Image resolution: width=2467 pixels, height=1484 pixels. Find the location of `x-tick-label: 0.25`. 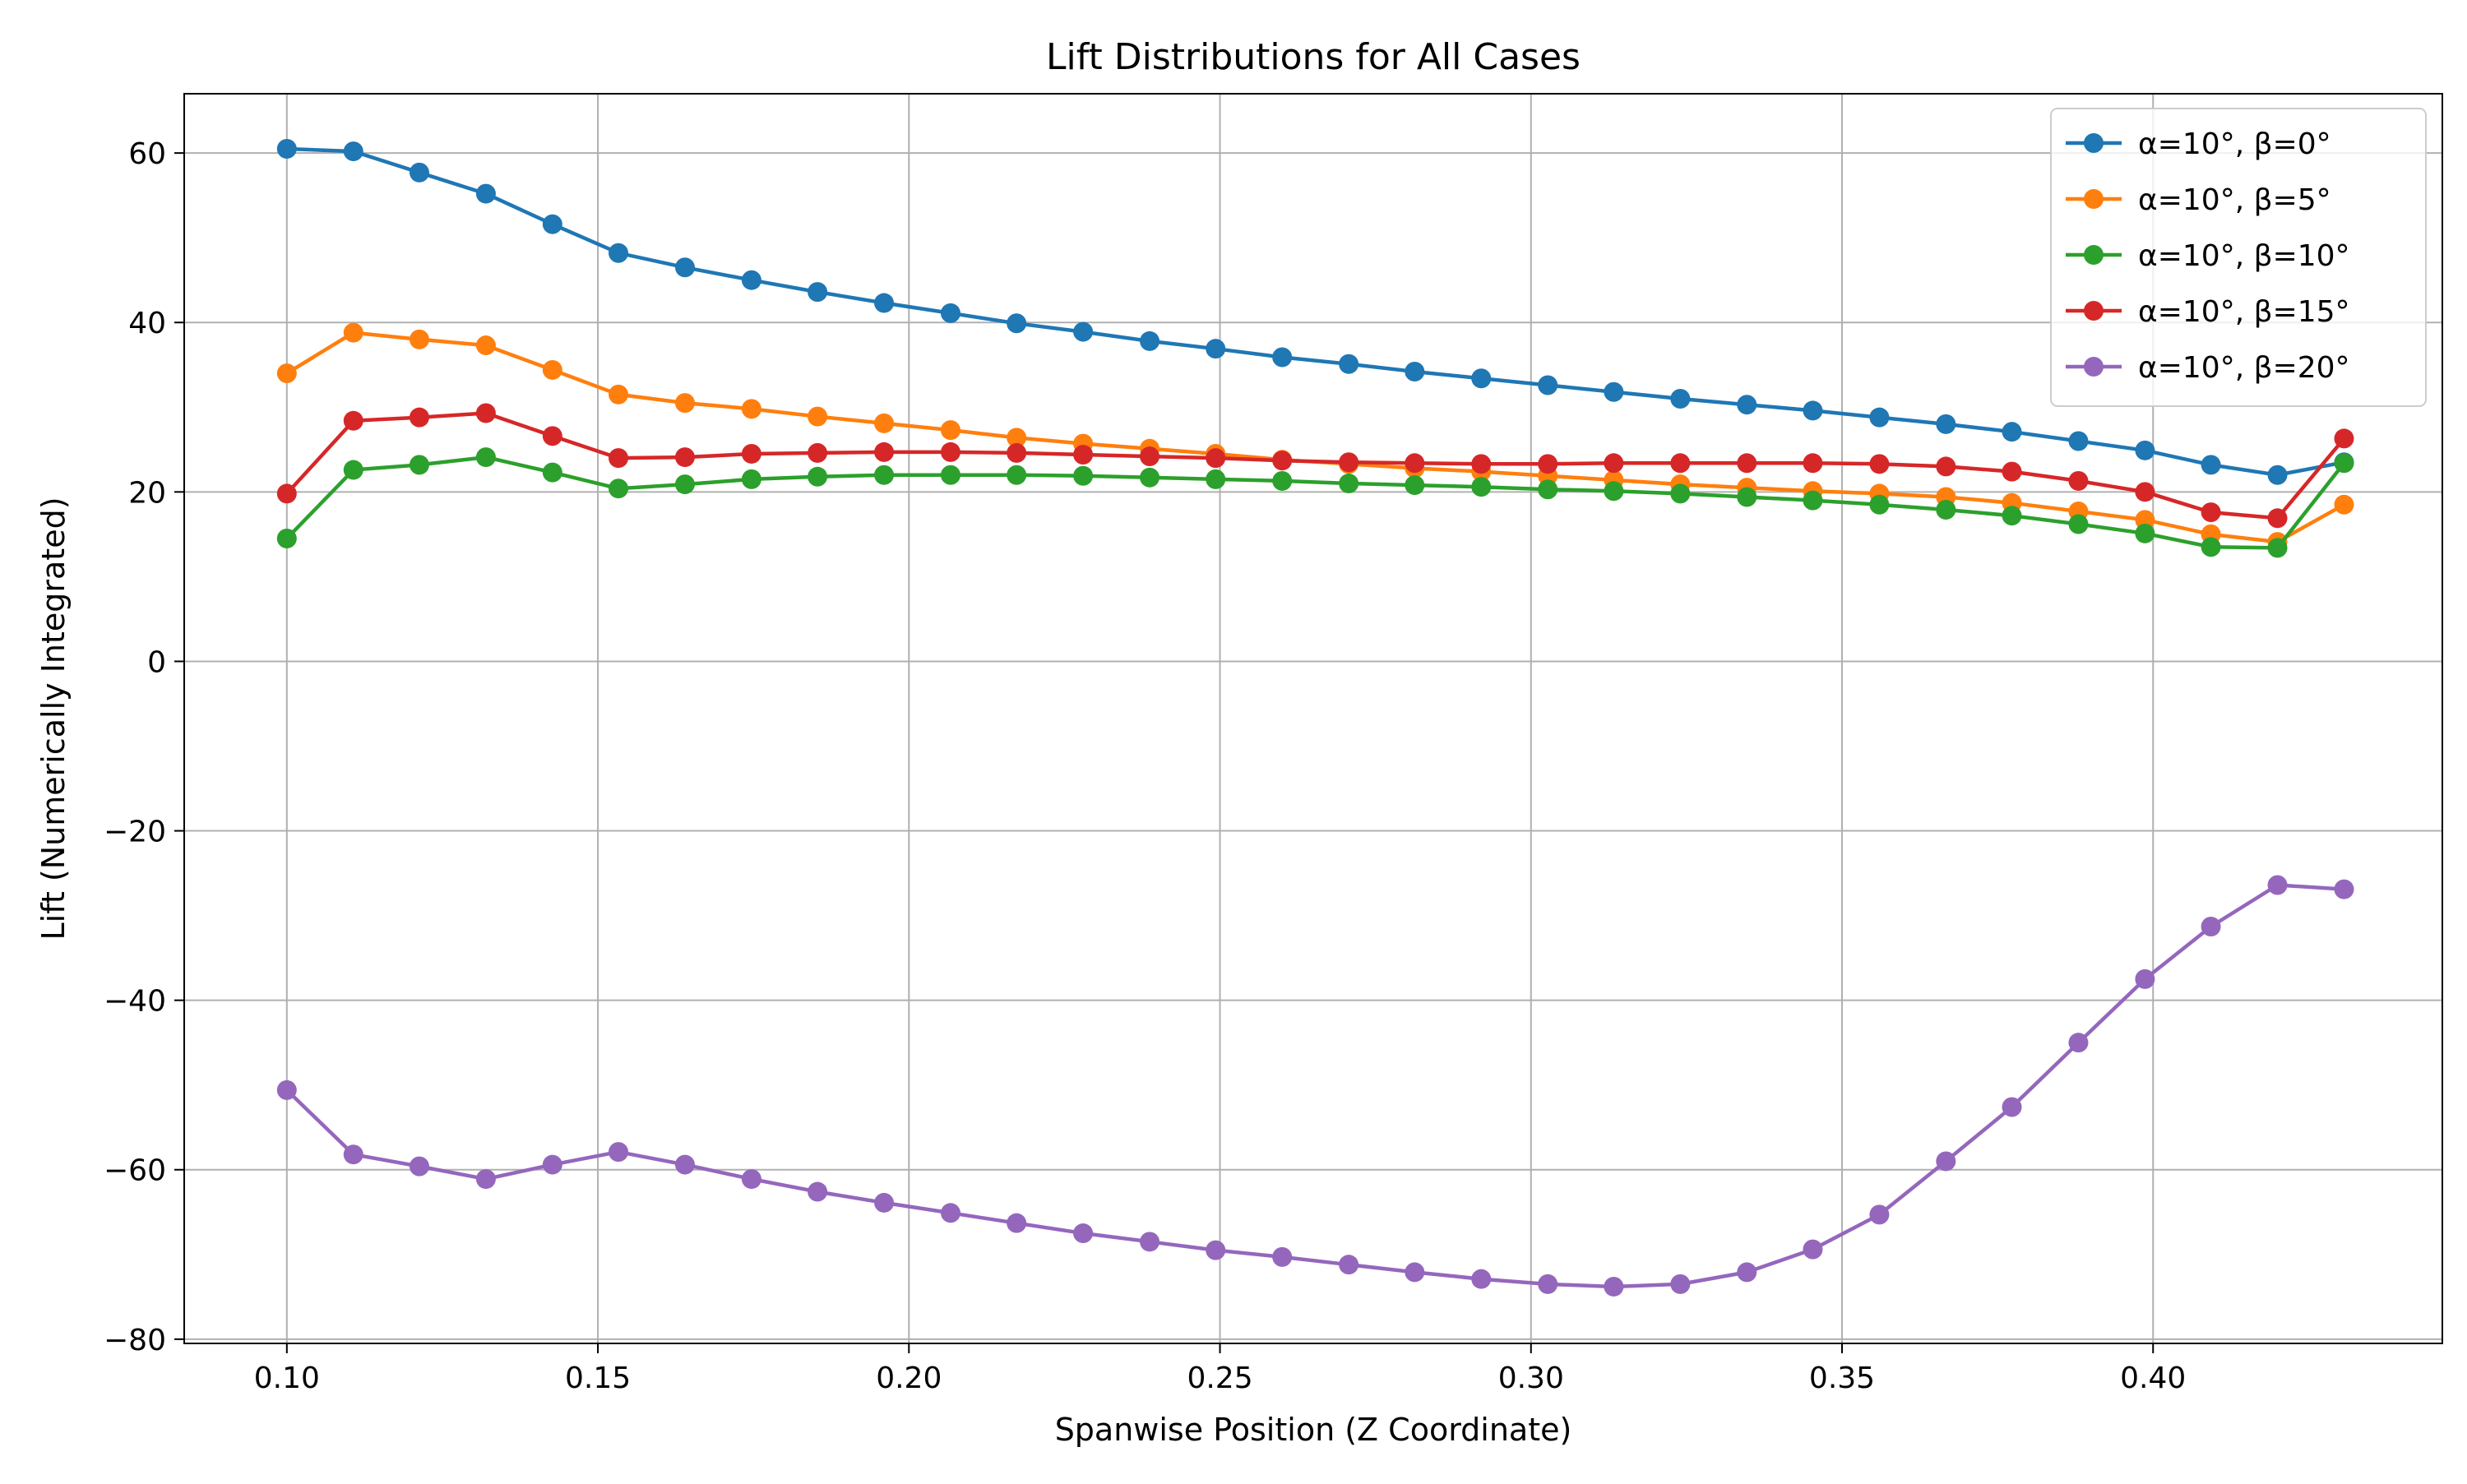

x-tick-label: 0.25 is located at coordinates (1219, 1378).